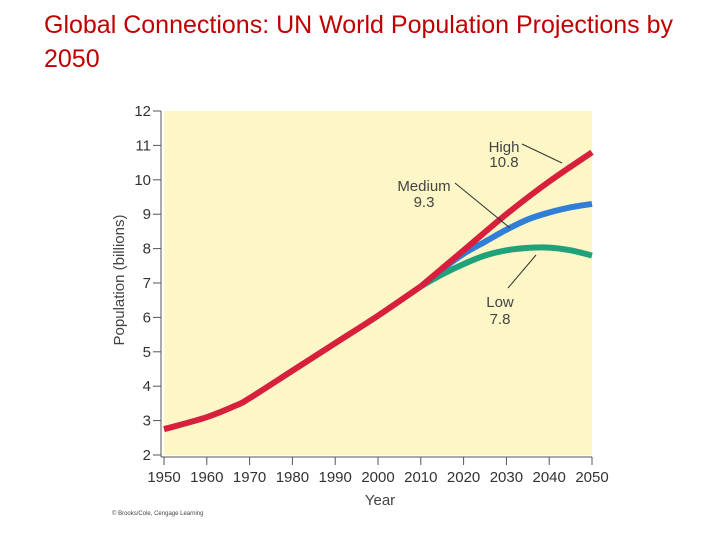 This screenshot has height=540, width=720. I want to click on series-line-low, so click(506, 267).